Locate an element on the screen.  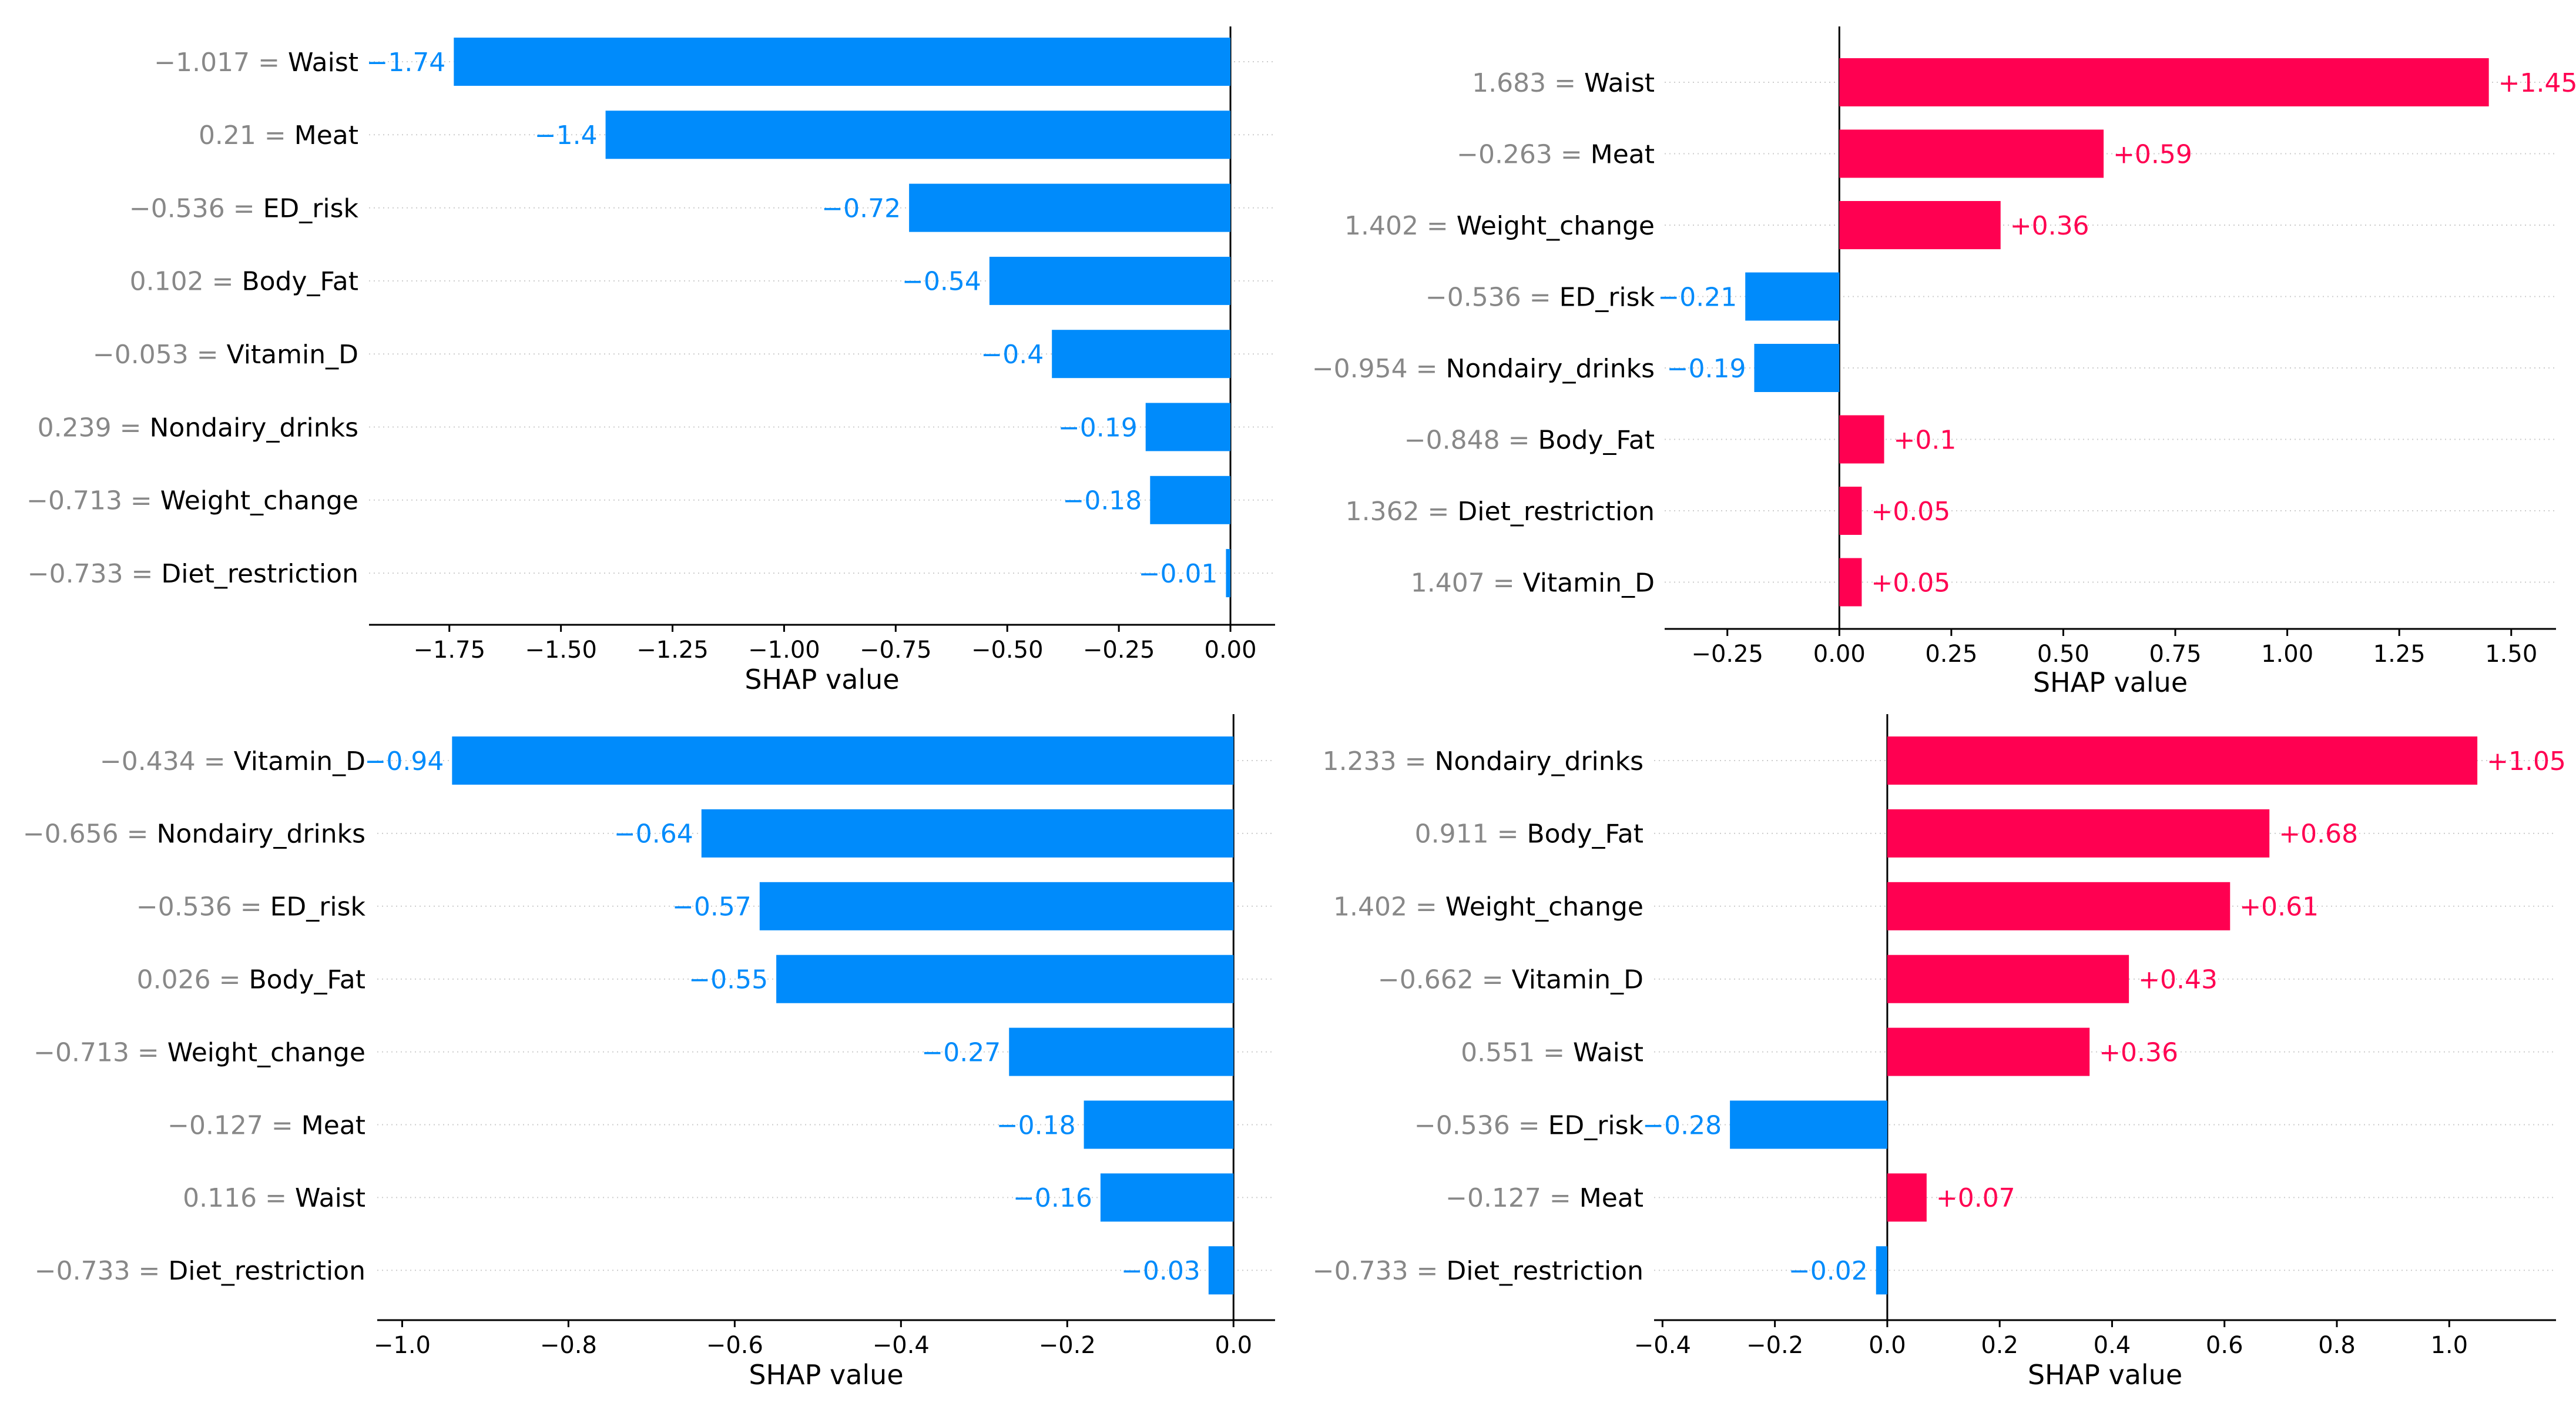
feature-label: 1.683 = Waist is located at coordinates (1563, 83).